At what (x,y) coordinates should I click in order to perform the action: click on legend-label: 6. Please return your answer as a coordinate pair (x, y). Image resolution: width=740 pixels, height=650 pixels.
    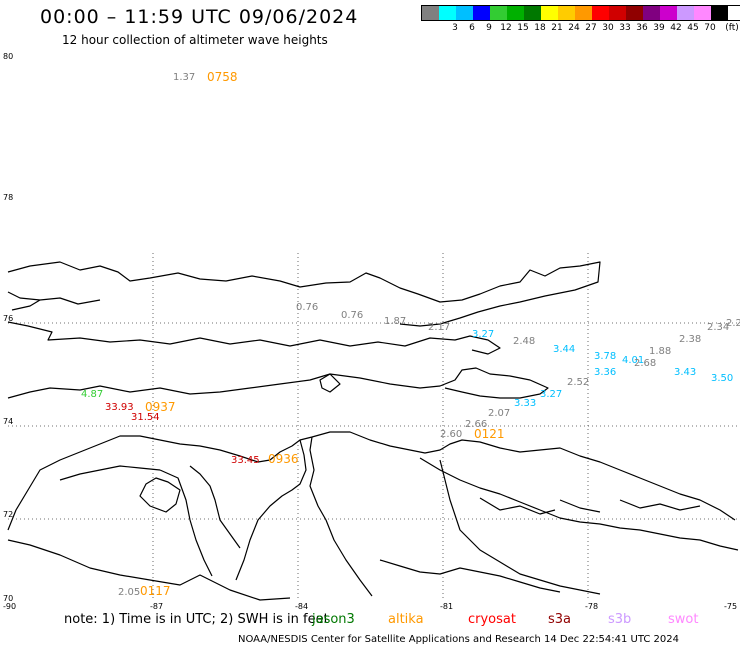
    Looking at the image, I should click on (472, 28).